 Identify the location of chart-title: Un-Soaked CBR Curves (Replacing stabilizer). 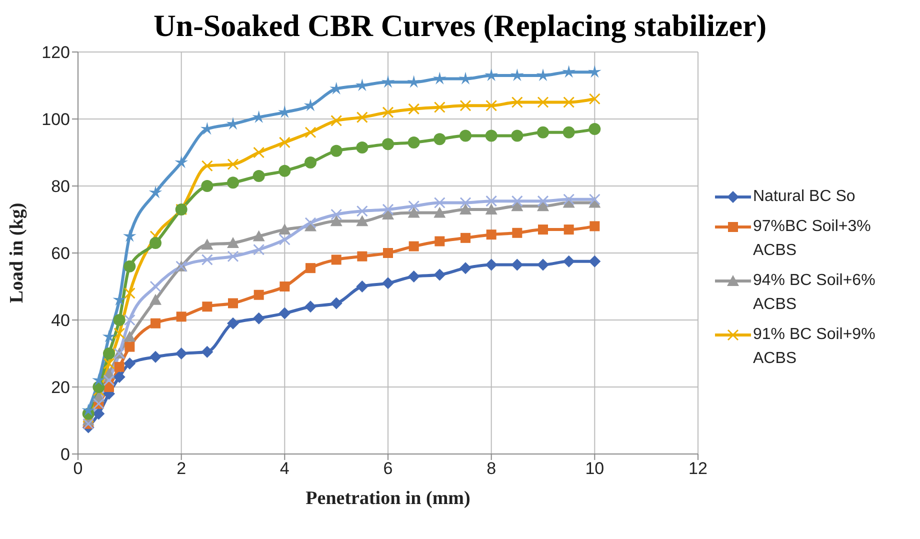
(460, 26).